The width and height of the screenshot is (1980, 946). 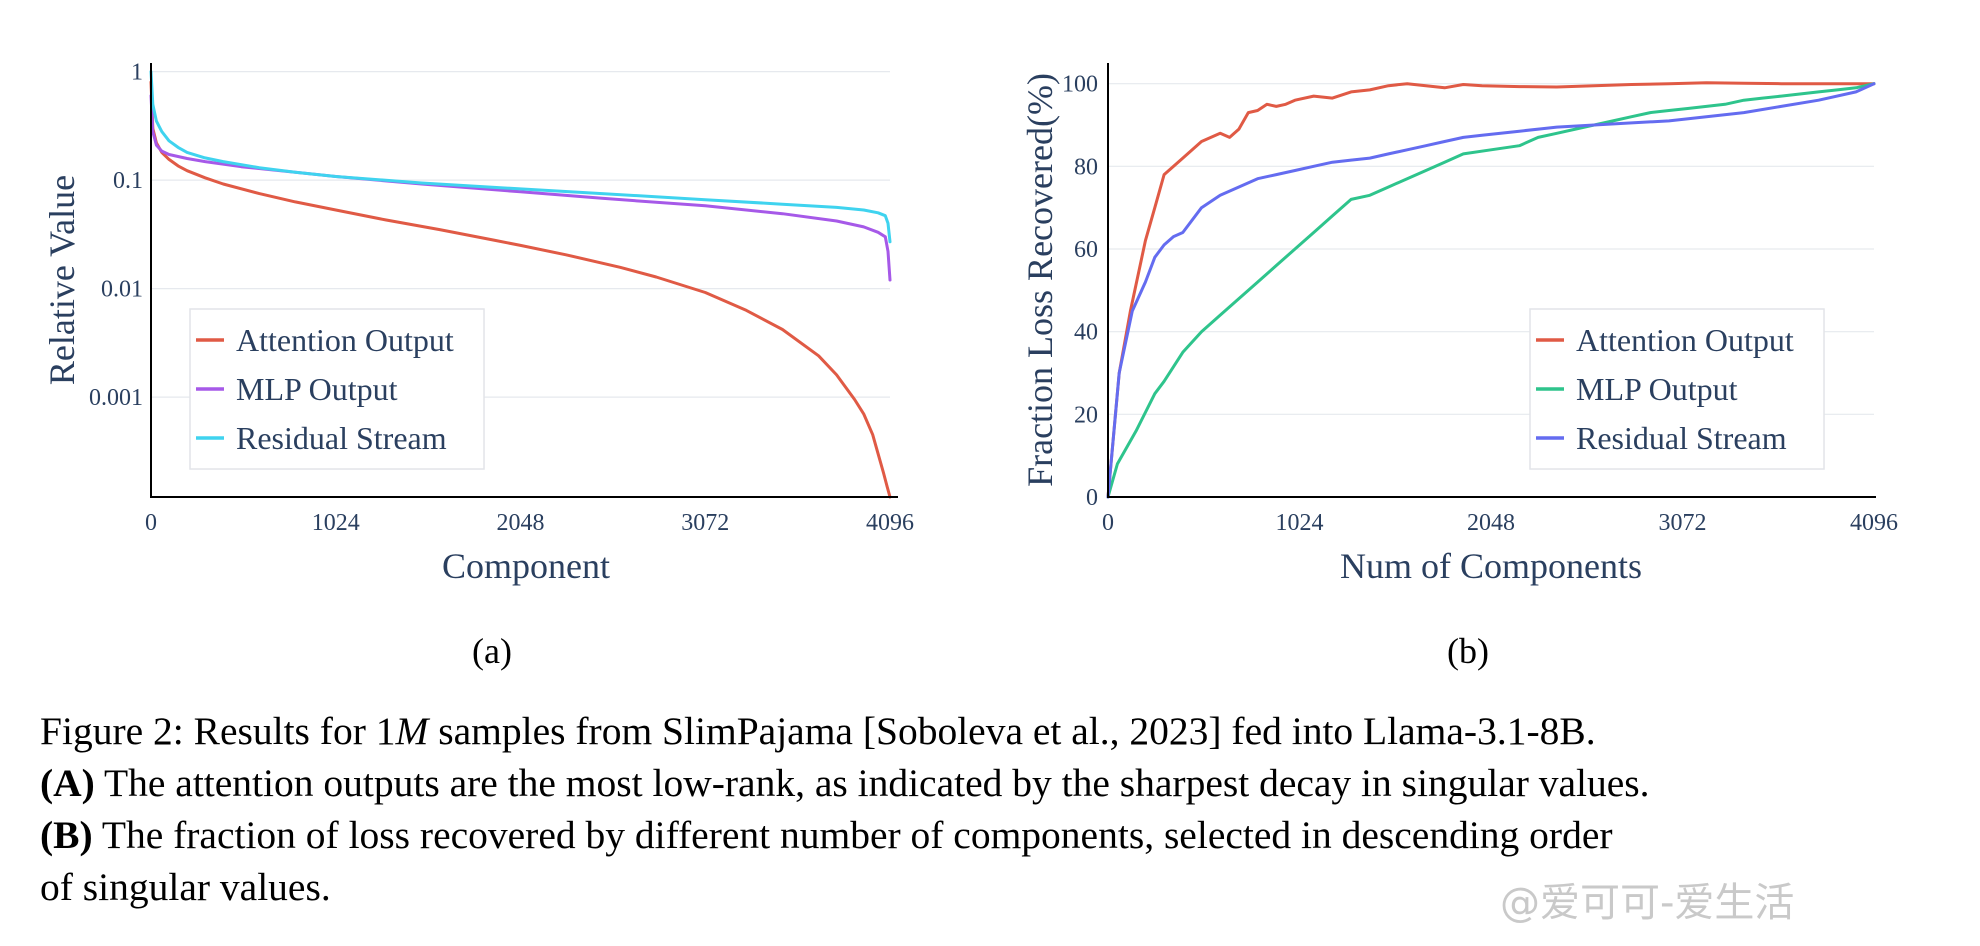 What do you see at coordinates (705, 523) in the screenshot?
I see `panel-a-x-tick-label: 3072` at bounding box center [705, 523].